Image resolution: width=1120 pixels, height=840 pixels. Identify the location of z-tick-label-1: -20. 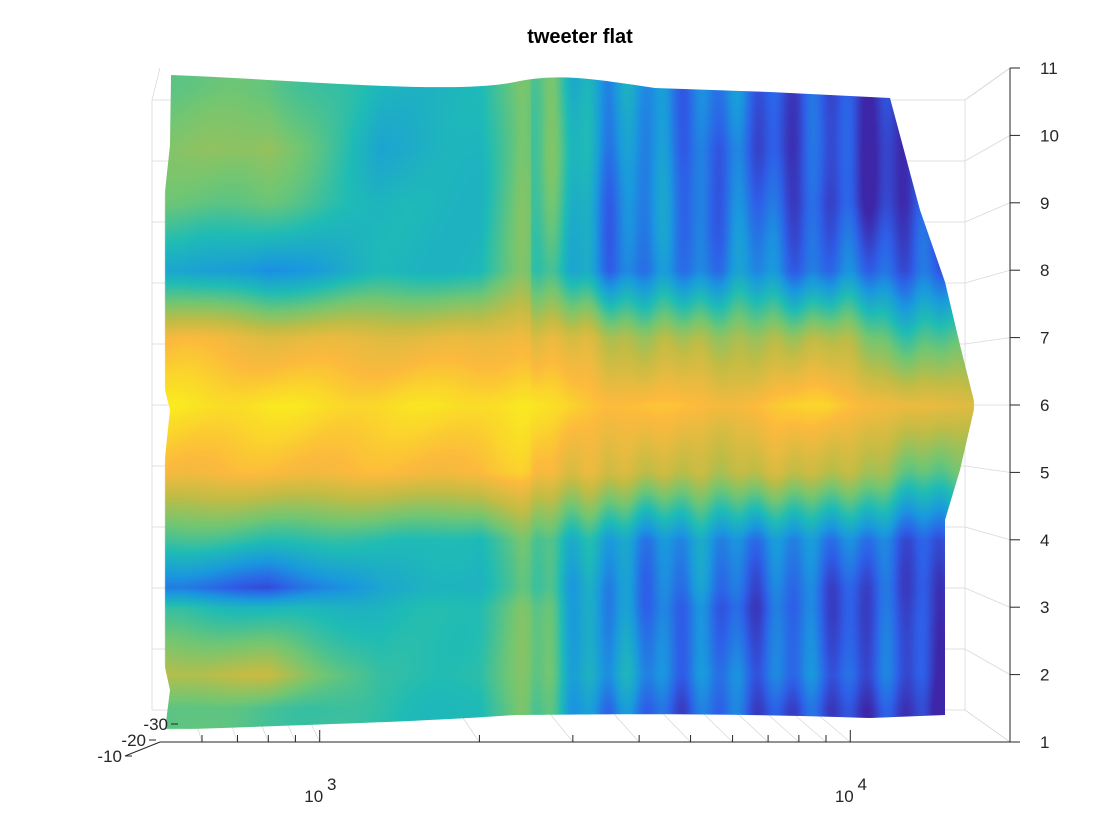
(133, 740).